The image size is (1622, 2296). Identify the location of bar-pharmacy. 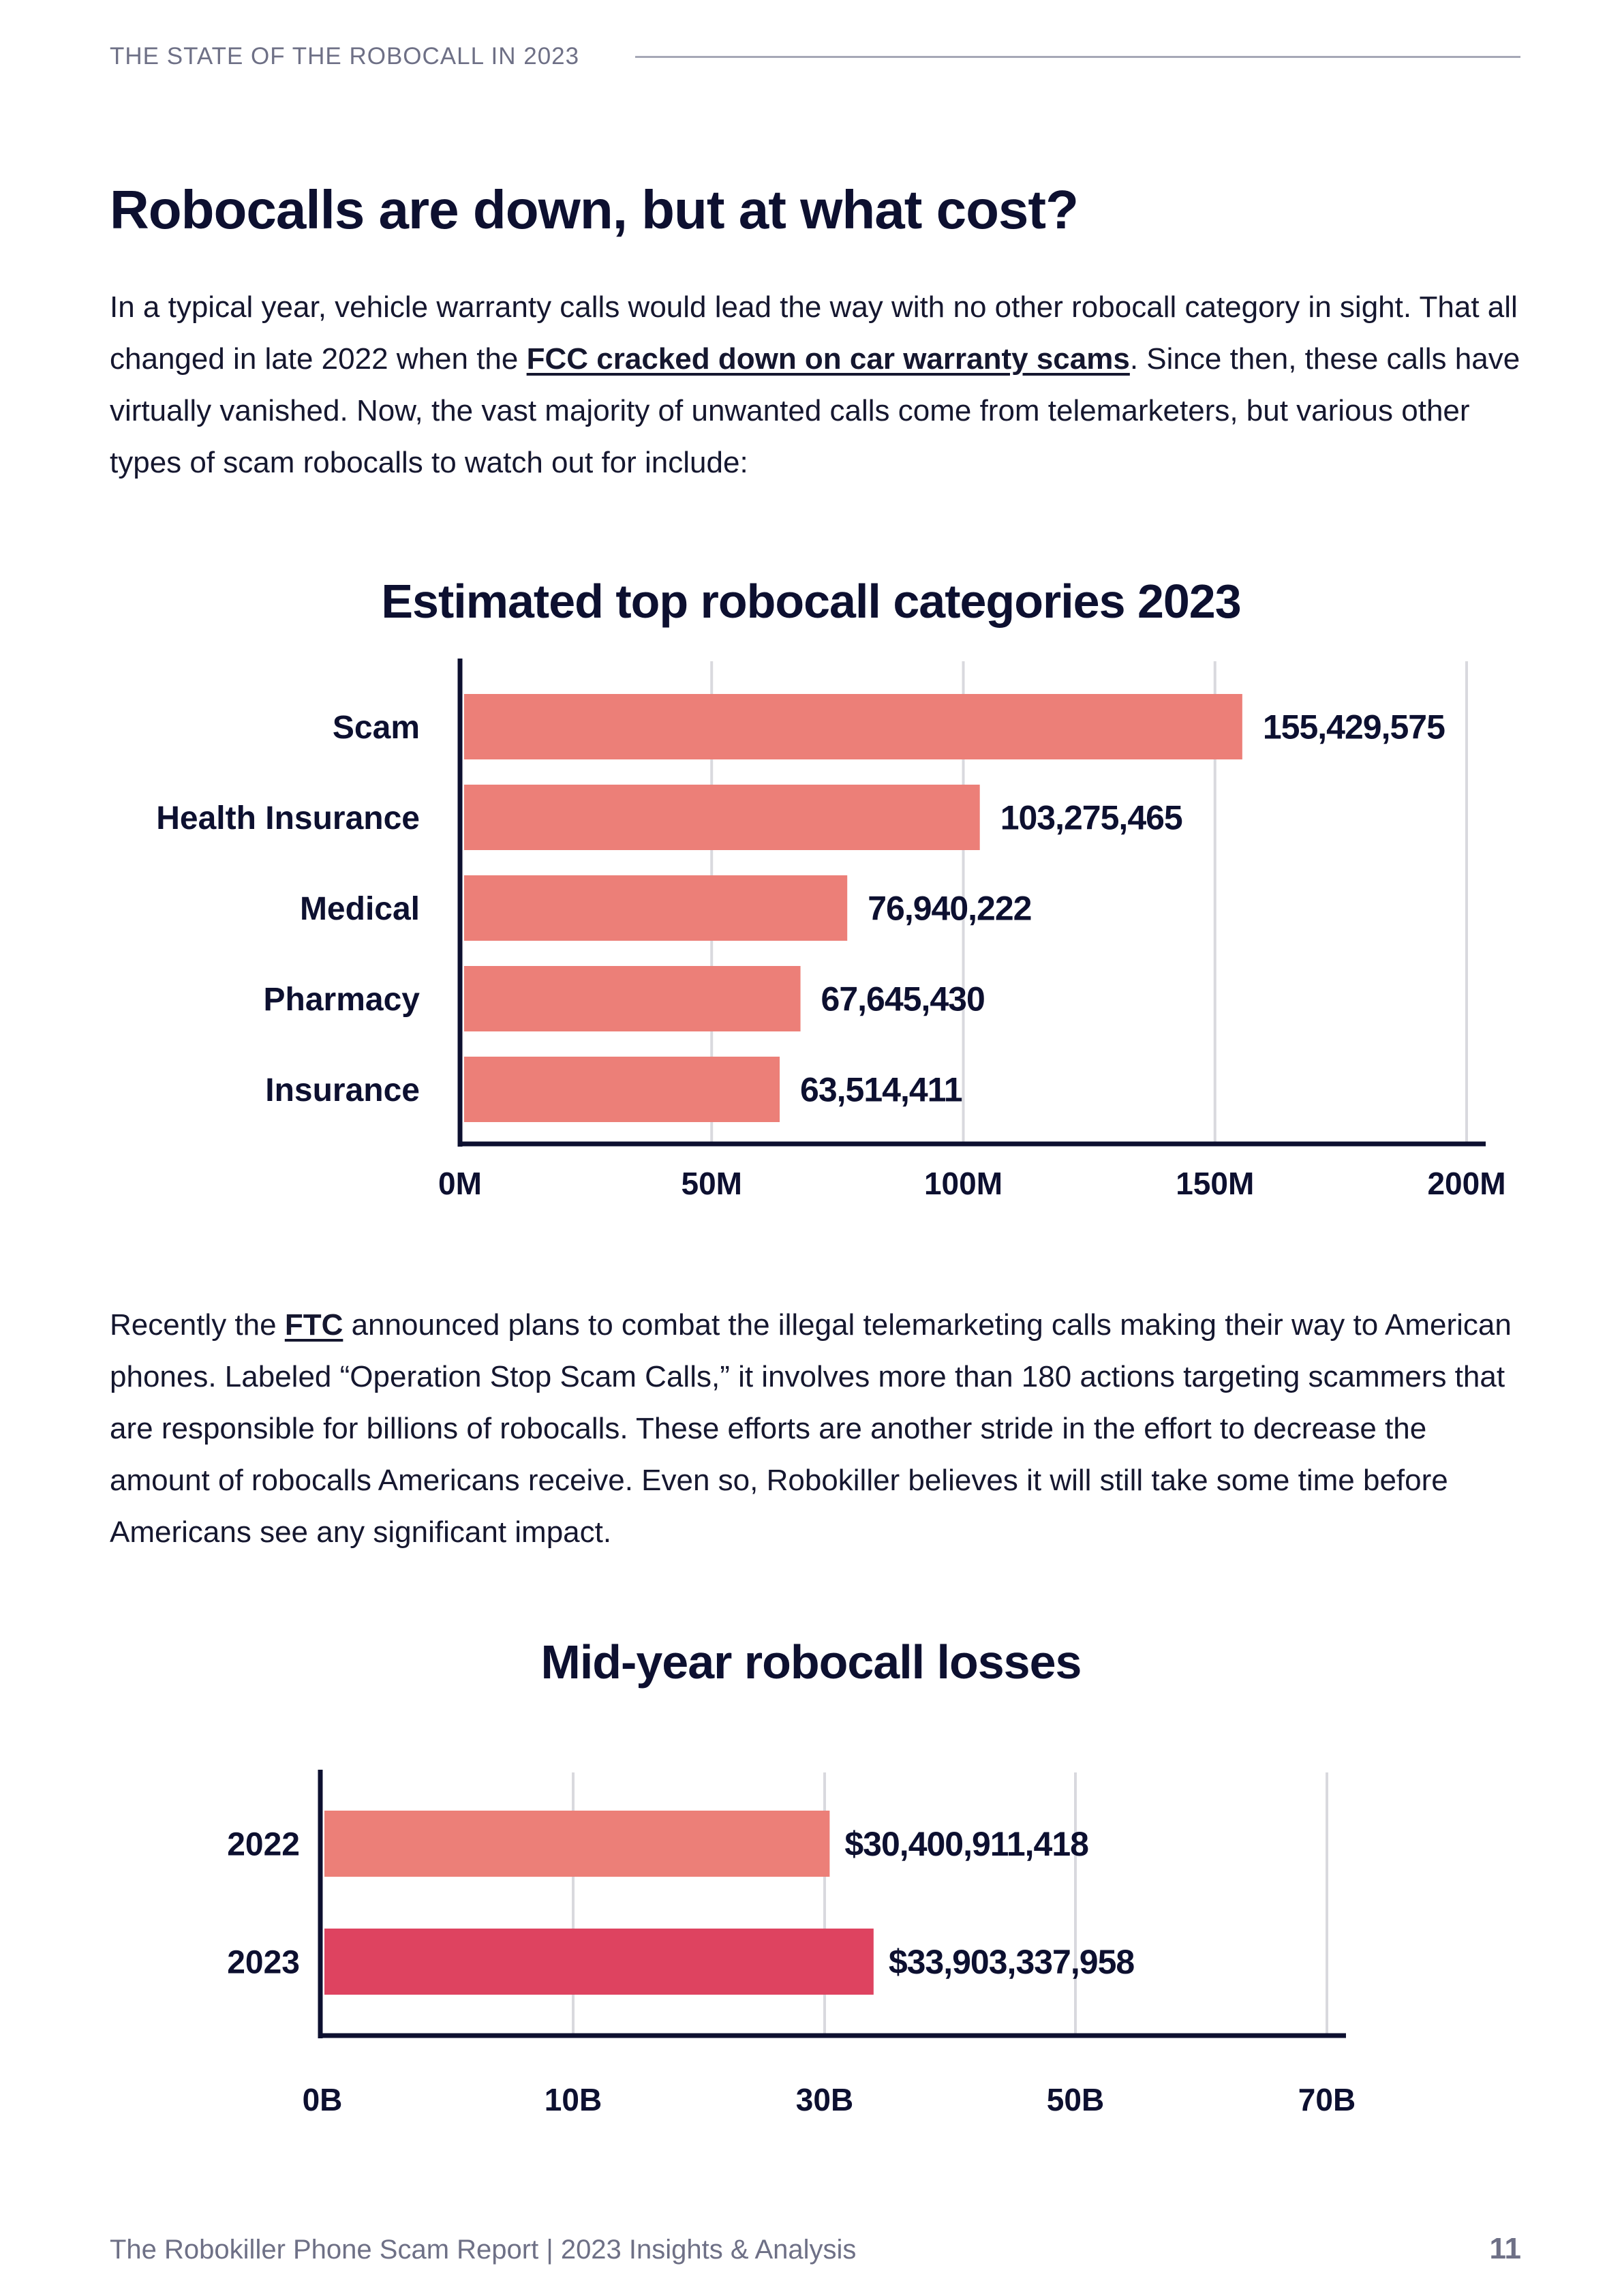
(632, 998).